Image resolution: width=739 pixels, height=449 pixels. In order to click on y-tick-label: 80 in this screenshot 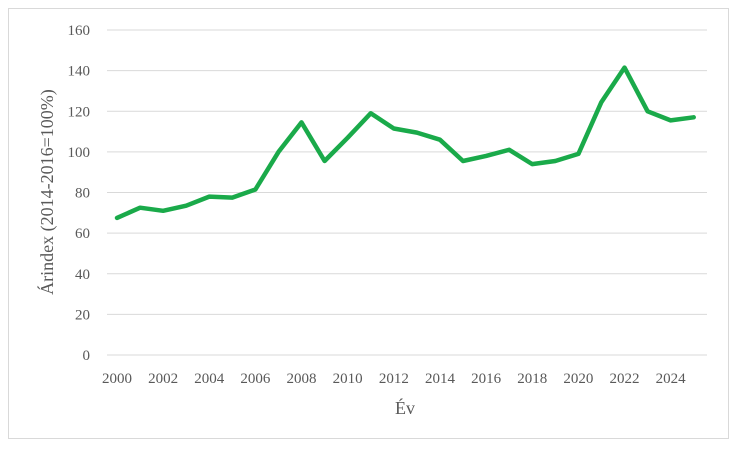, I will do `click(82, 194)`.